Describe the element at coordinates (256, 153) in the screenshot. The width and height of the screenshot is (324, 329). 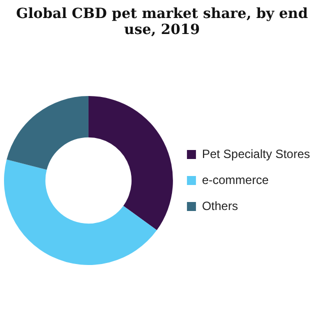
I see `legend-label: Pet Specialty Stores` at that location.